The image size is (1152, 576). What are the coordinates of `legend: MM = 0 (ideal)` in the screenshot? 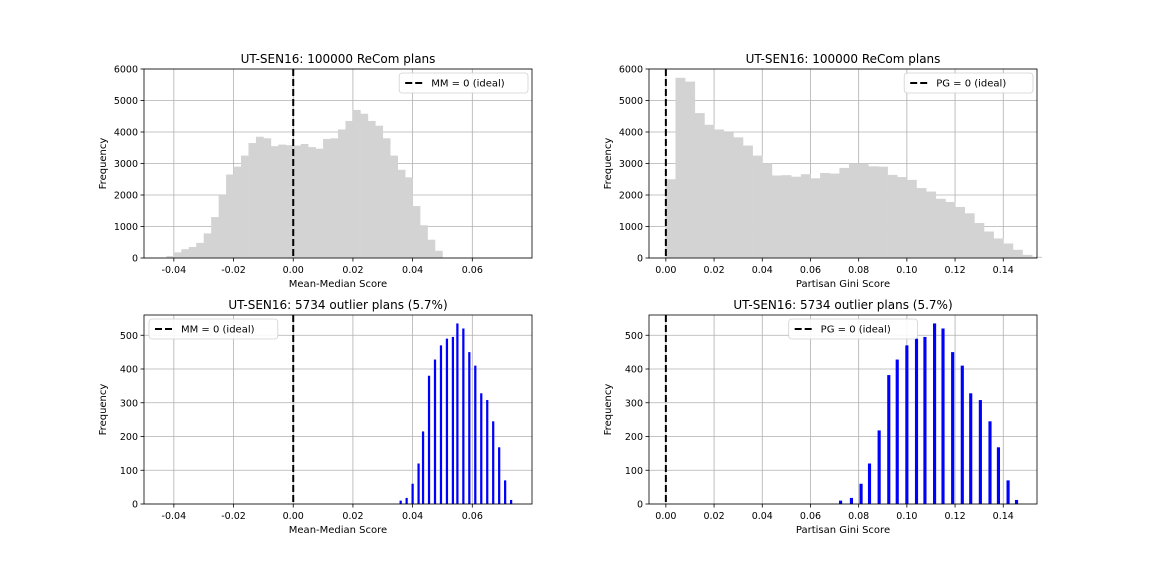 It's located at (213, 329).